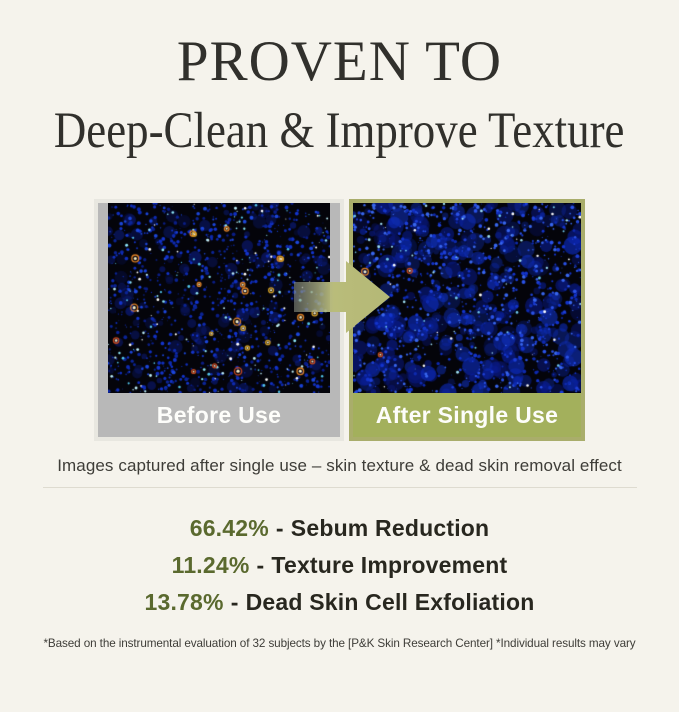 Image resolution: width=679 pixels, height=712 pixels. I want to click on stat-label: Texture Improvement, so click(389, 565).